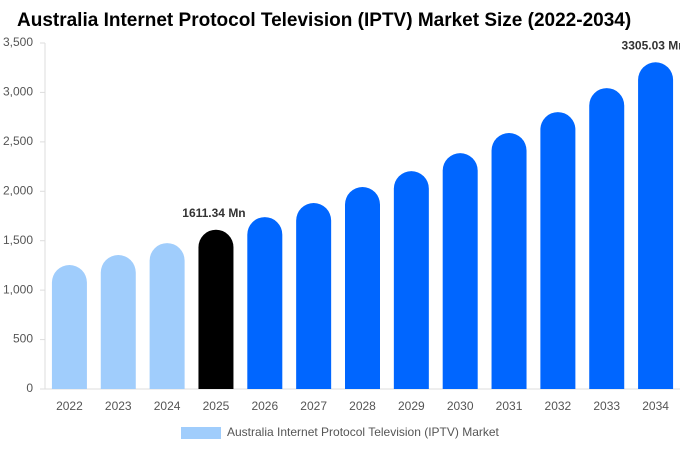  Describe the element at coordinates (651, 45) in the screenshot. I see `value-label: 3305.03 Mn` at that location.